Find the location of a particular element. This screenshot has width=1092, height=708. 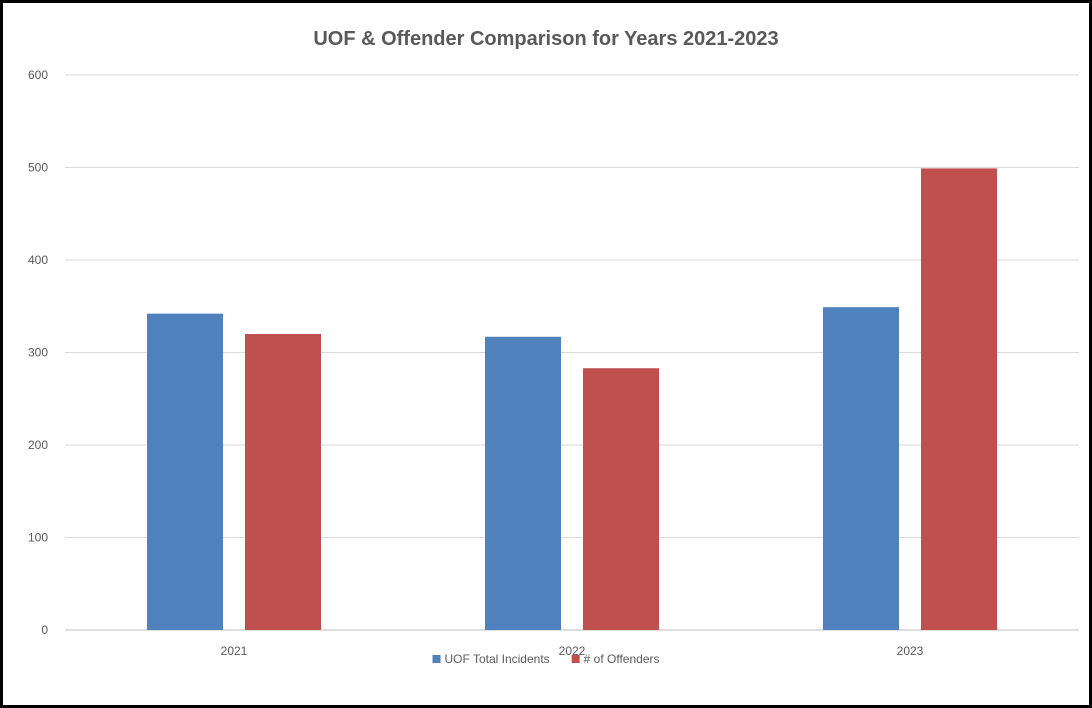

x-tick-label-2022: 2022 is located at coordinates (572, 651).